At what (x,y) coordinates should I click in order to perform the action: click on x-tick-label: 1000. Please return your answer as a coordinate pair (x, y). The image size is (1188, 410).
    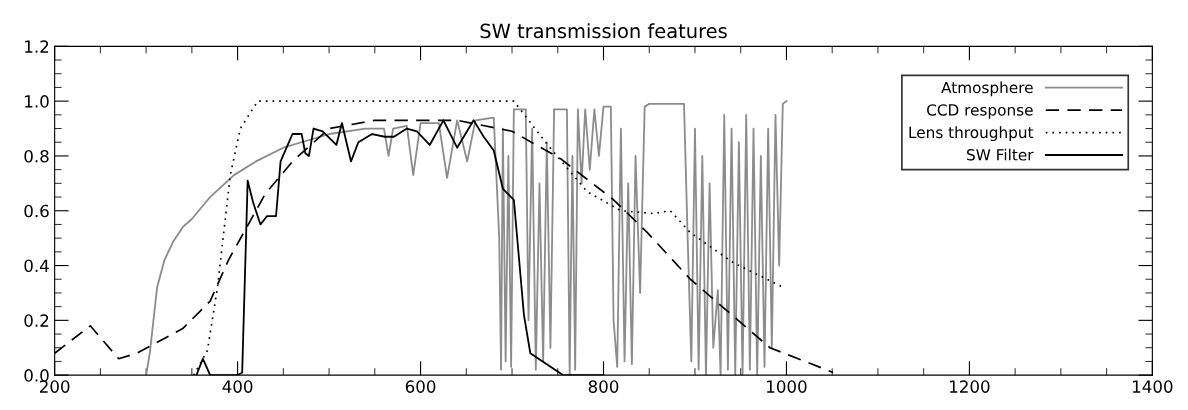
    Looking at the image, I should click on (787, 386).